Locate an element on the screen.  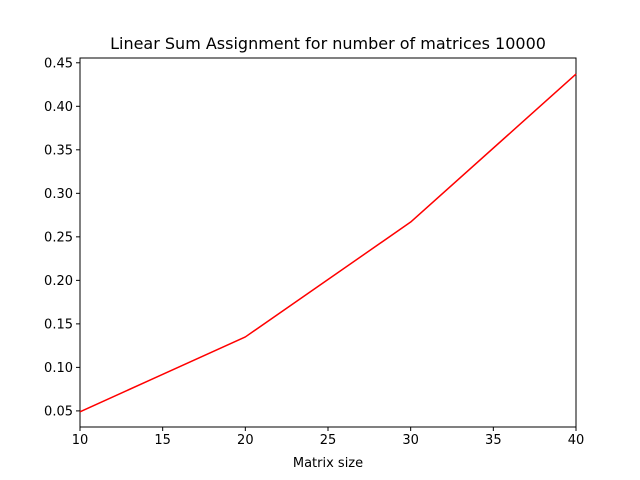
x-tick-label: 25 is located at coordinates (328, 440).